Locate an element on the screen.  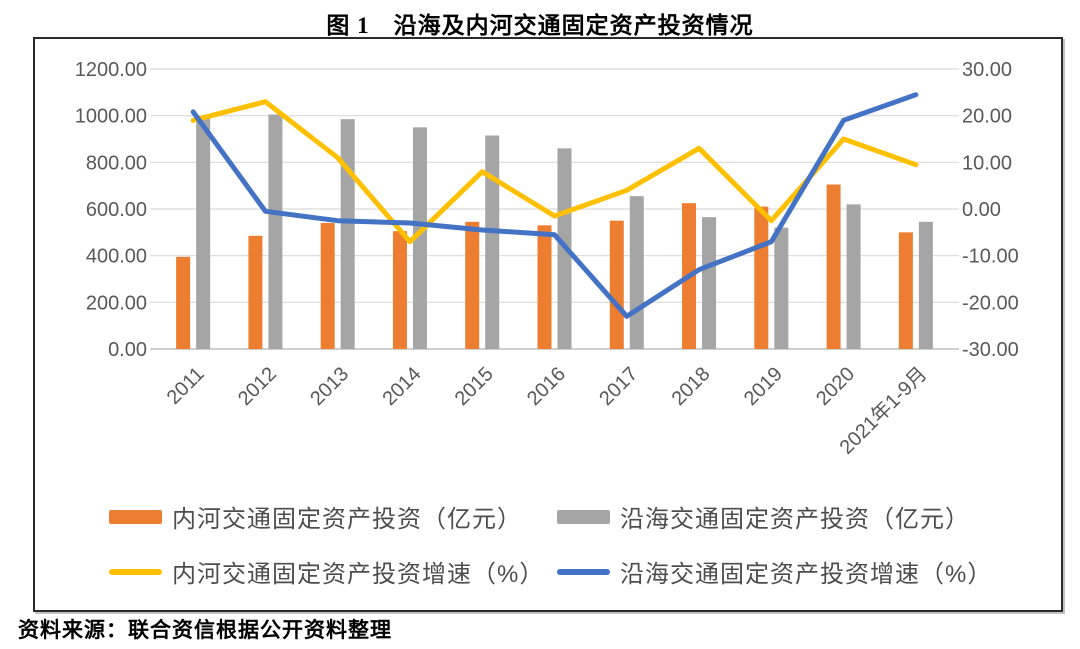
inland-growth-line-swatch is located at coordinates (135, 571).